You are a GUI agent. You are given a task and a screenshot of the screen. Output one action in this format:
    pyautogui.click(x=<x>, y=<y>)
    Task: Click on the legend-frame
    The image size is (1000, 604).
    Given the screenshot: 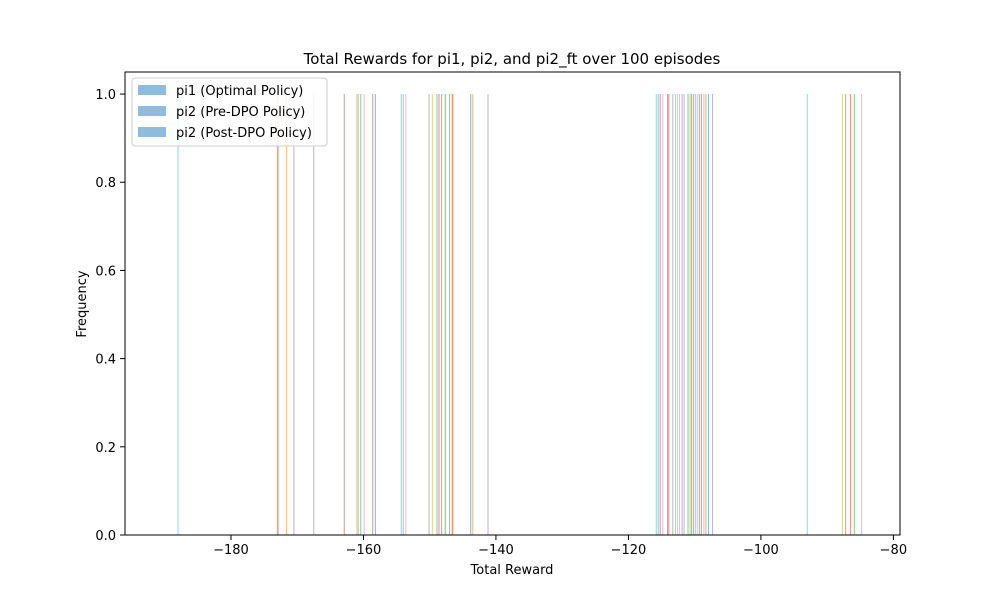 What is the action you would take?
    pyautogui.click(x=229, y=112)
    